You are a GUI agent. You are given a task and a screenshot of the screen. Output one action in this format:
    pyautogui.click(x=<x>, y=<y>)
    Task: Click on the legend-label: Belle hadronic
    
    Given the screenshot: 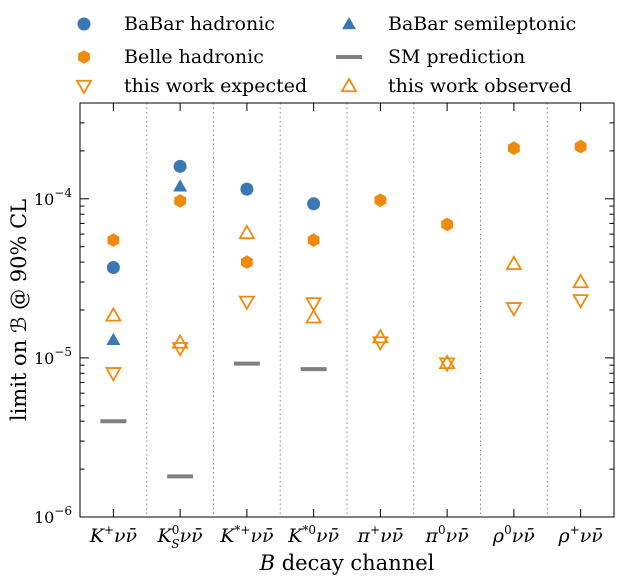 What is the action you would take?
    pyautogui.click(x=194, y=57)
    